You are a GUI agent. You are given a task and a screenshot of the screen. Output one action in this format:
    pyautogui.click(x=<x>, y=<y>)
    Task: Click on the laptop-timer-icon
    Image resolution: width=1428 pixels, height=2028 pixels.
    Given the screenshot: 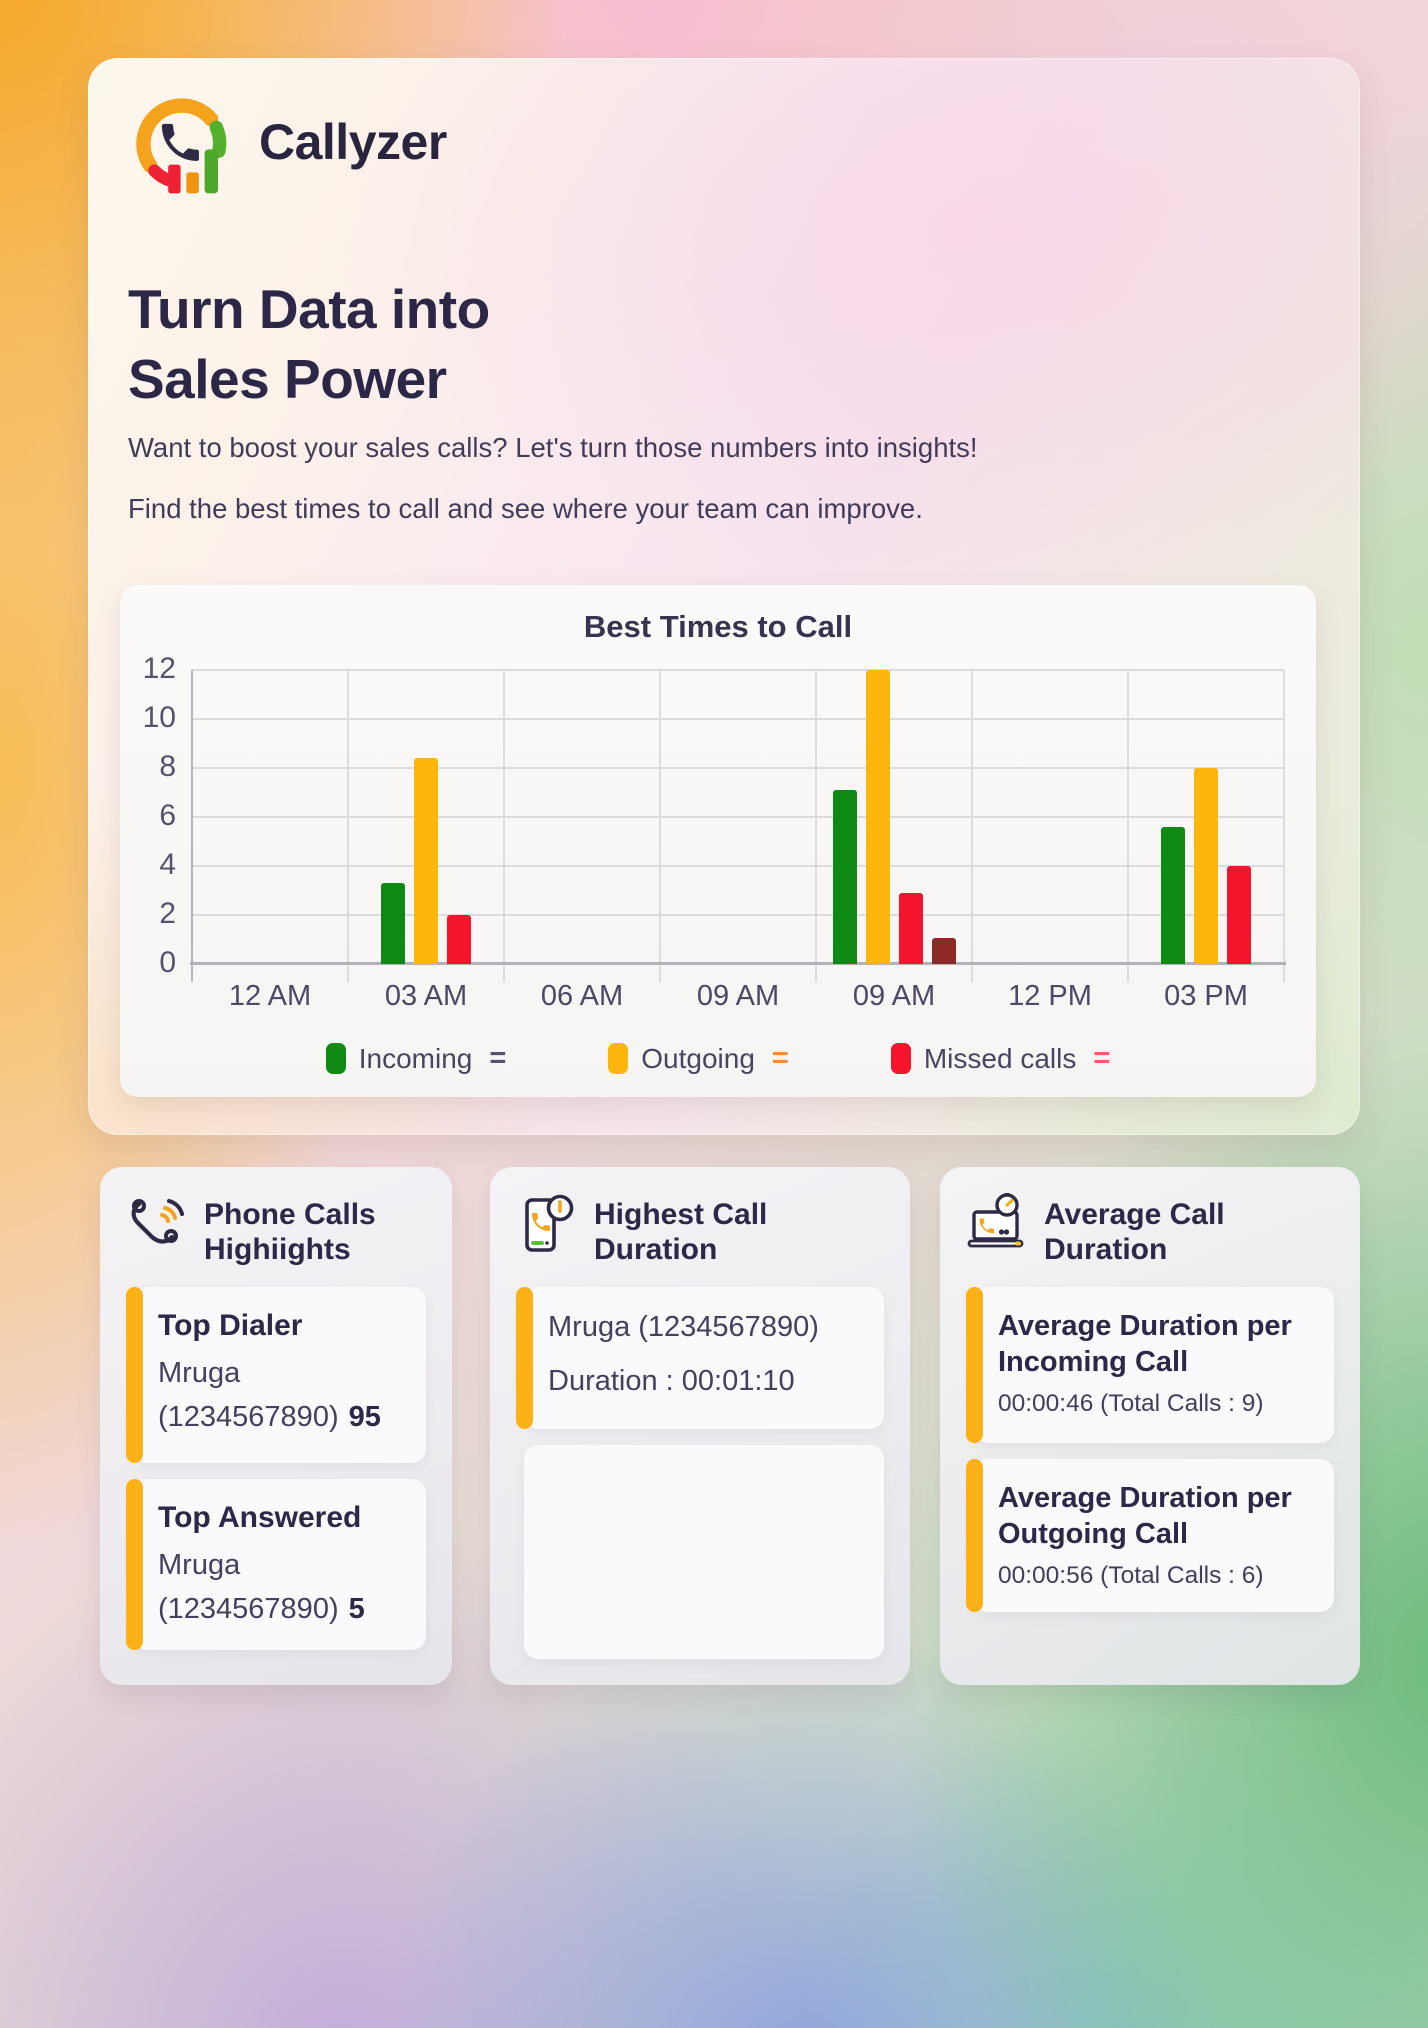 What is the action you would take?
    pyautogui.click(x=995, y=1220)
    